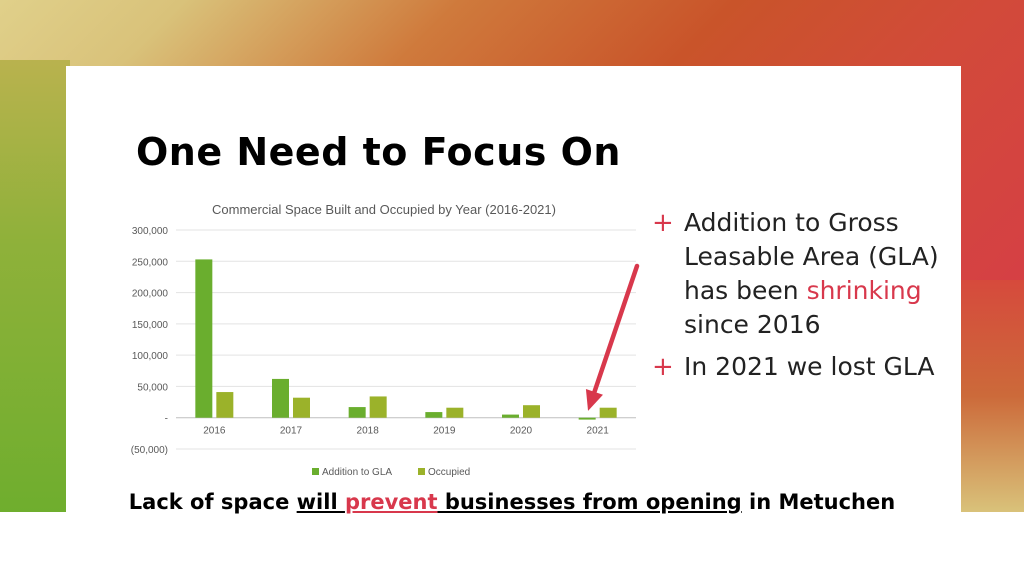  I want to click on chart-bars, so click(406, 339).